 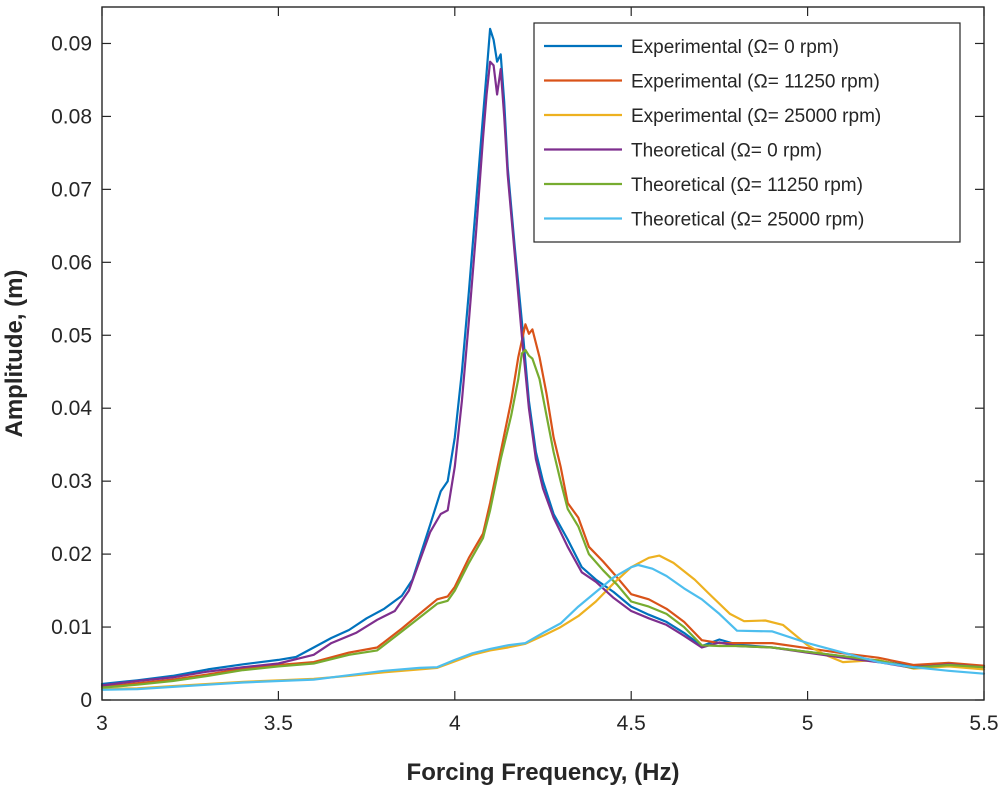 I want to click on y-tick-label: 0.08, so click(x=71, y=116).